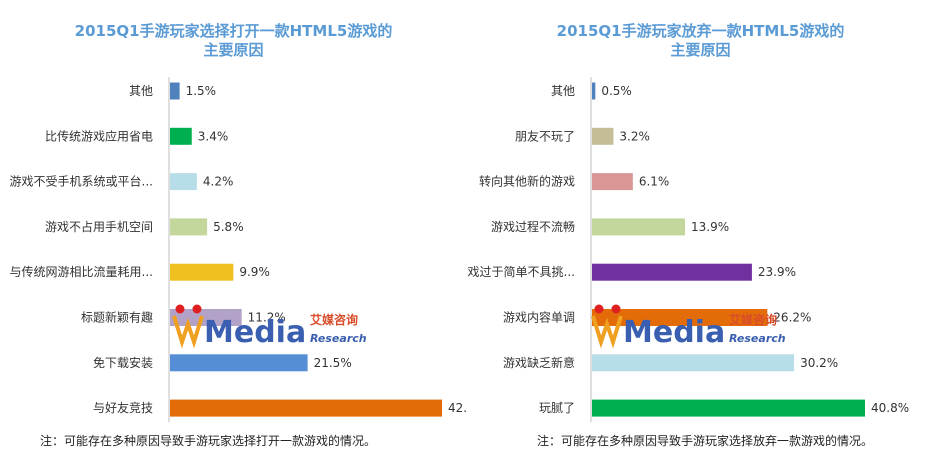  Describe the element at coordinates (334, 319) in the screenshot. I see `watermark-cn-text-left: 艾媒咨询` at that location.